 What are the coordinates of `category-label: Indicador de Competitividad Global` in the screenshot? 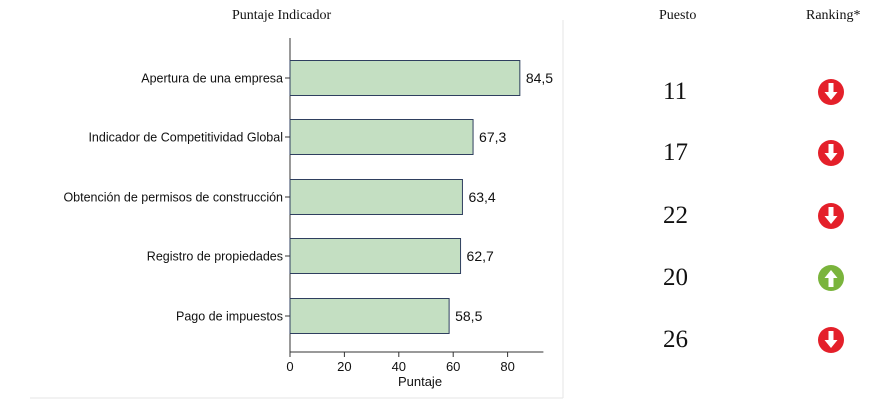 It's located at (185, 138).